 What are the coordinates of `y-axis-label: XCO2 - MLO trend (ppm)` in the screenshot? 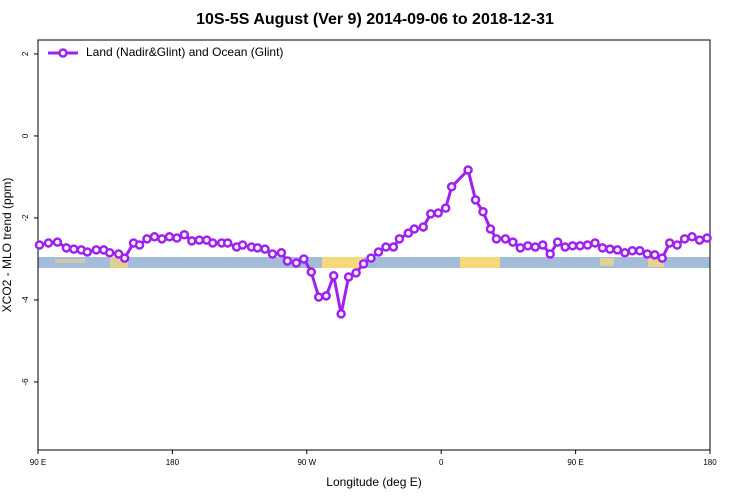 It's located at (7, 245).